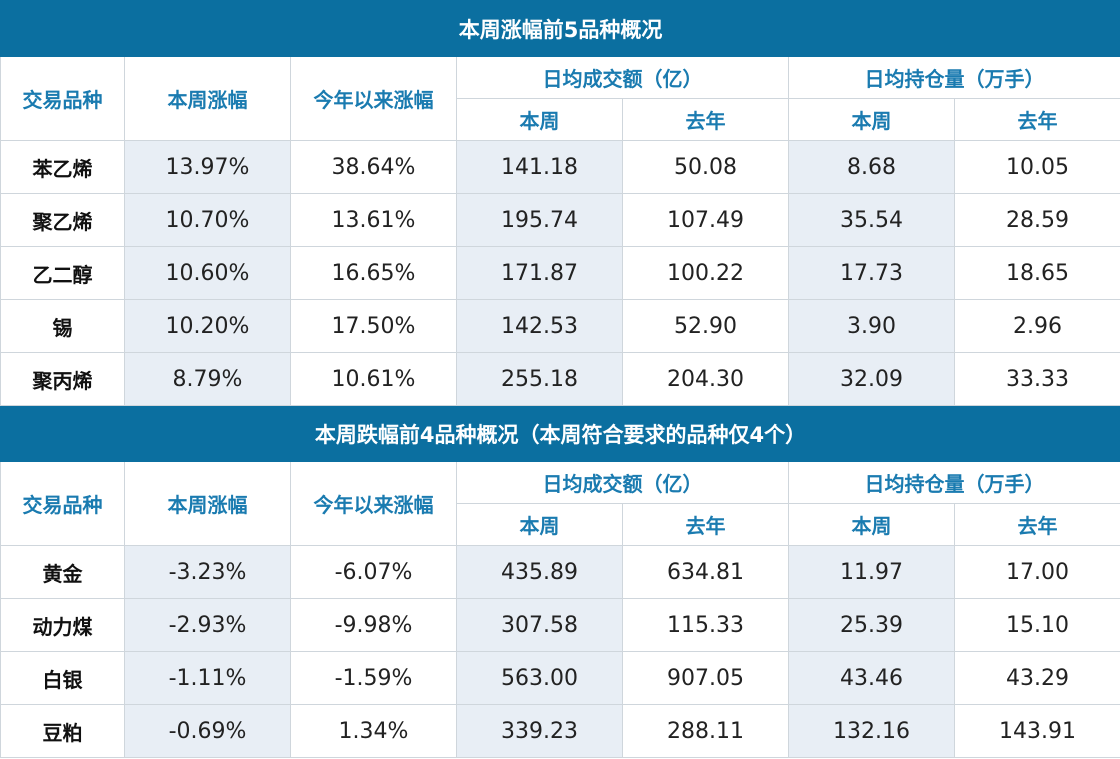 The height and width of the screenshot is (759, 1120). What do you see at coordinates (1036, 625) in the screenshot?
I see `oi-last-year-cell: 15.10` at bounding box center [1036, 625].